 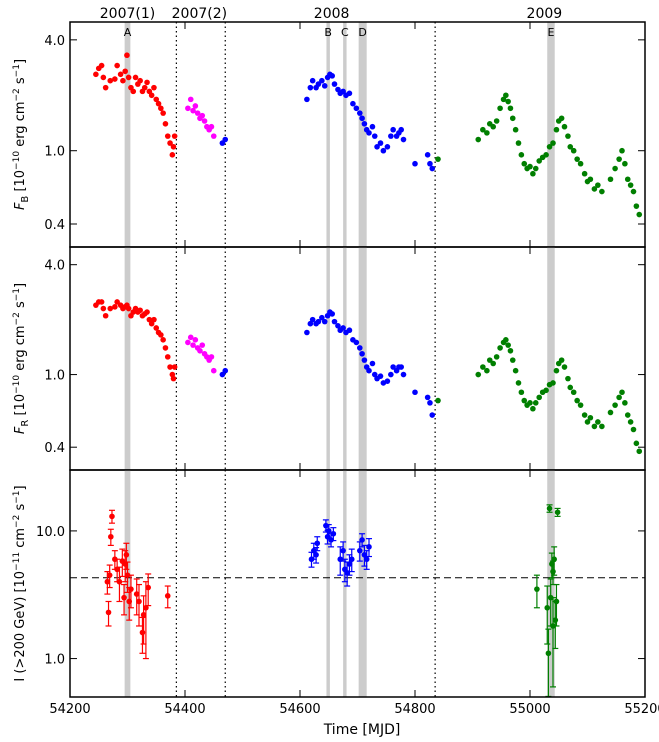 I want to click on x-tick-label: 54400, so click(x=184, y=709).